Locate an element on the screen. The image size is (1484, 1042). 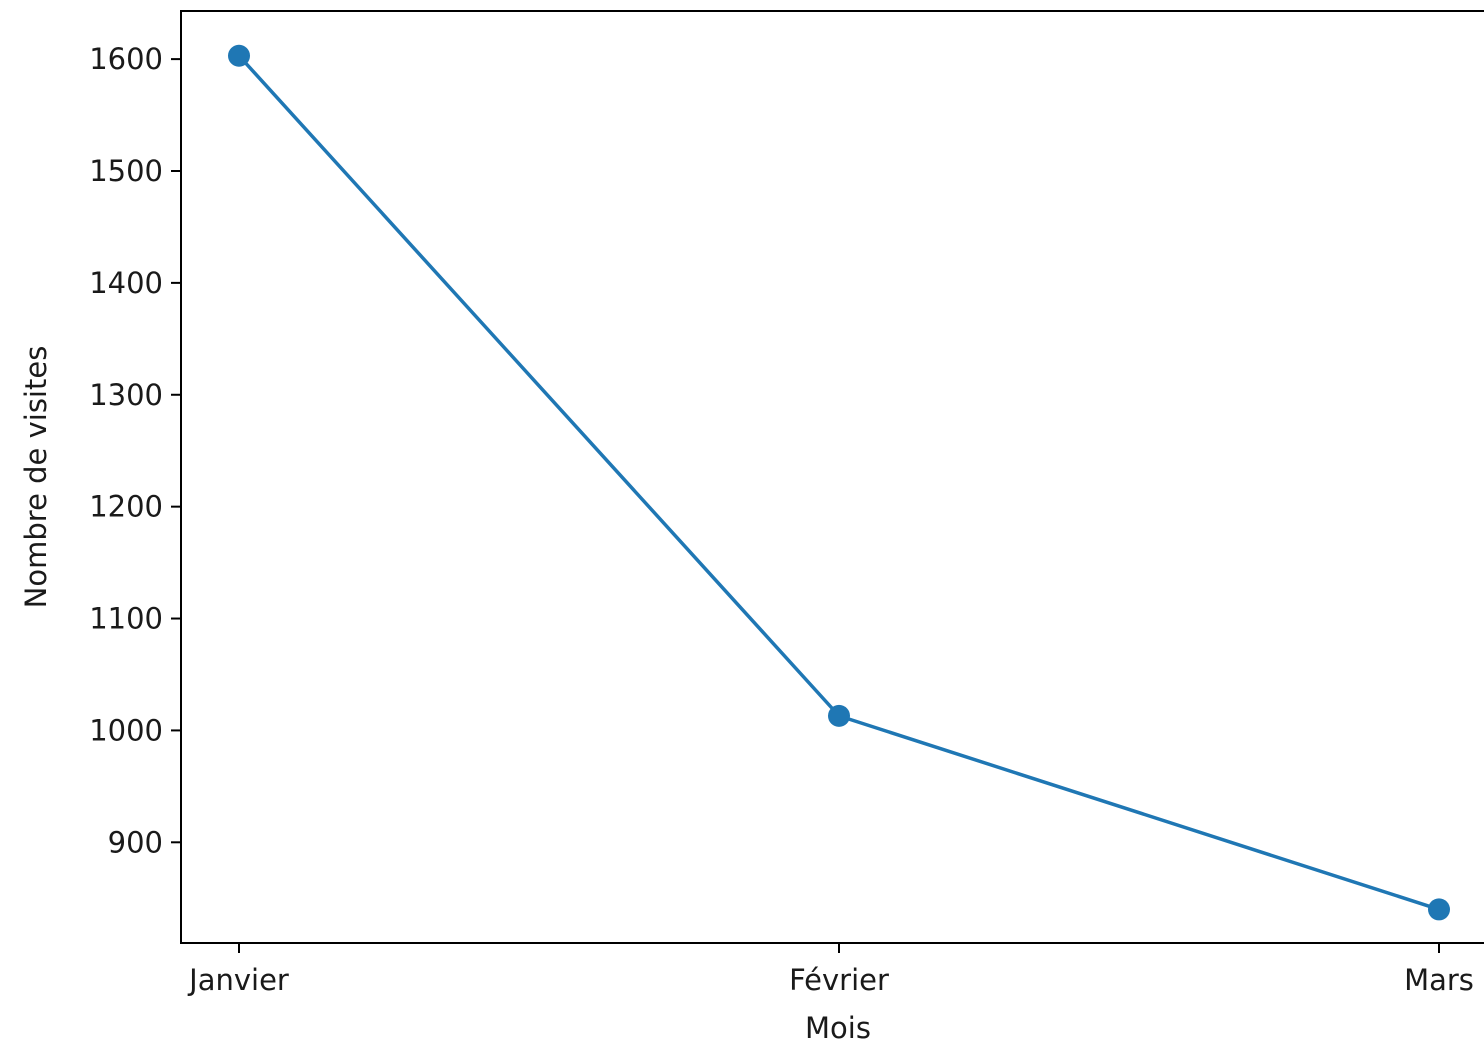
x-axis: Janvier Février Mars is located at coordinates (830, 970).